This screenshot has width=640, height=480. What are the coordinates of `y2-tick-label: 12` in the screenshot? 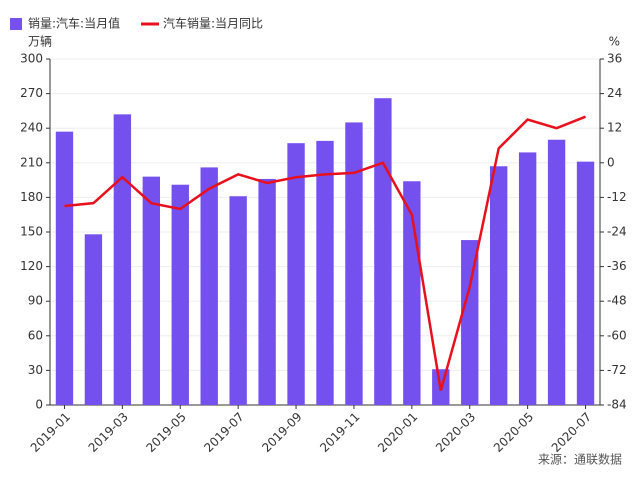 It's located at (614, 128).